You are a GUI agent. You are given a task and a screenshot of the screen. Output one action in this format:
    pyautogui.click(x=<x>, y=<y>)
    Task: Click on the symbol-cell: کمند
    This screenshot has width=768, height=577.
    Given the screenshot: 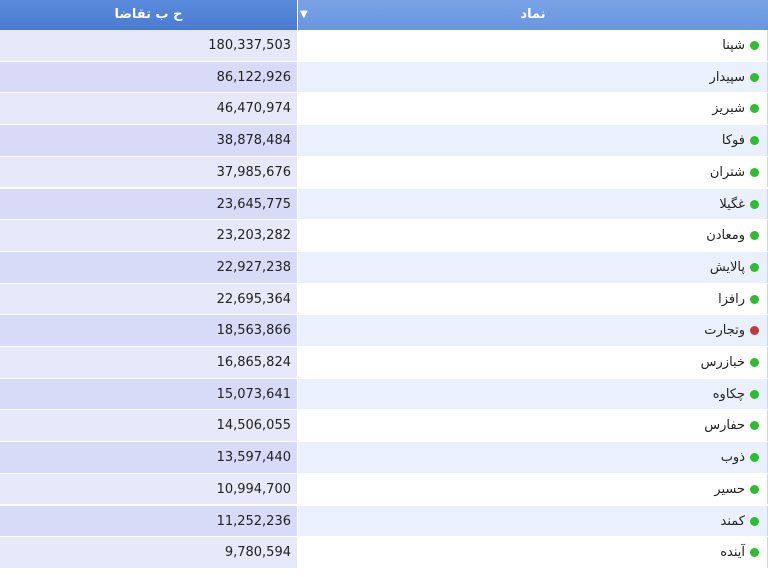 What is the action you would take?
    pyautogui.click(x=533, y=521)
    